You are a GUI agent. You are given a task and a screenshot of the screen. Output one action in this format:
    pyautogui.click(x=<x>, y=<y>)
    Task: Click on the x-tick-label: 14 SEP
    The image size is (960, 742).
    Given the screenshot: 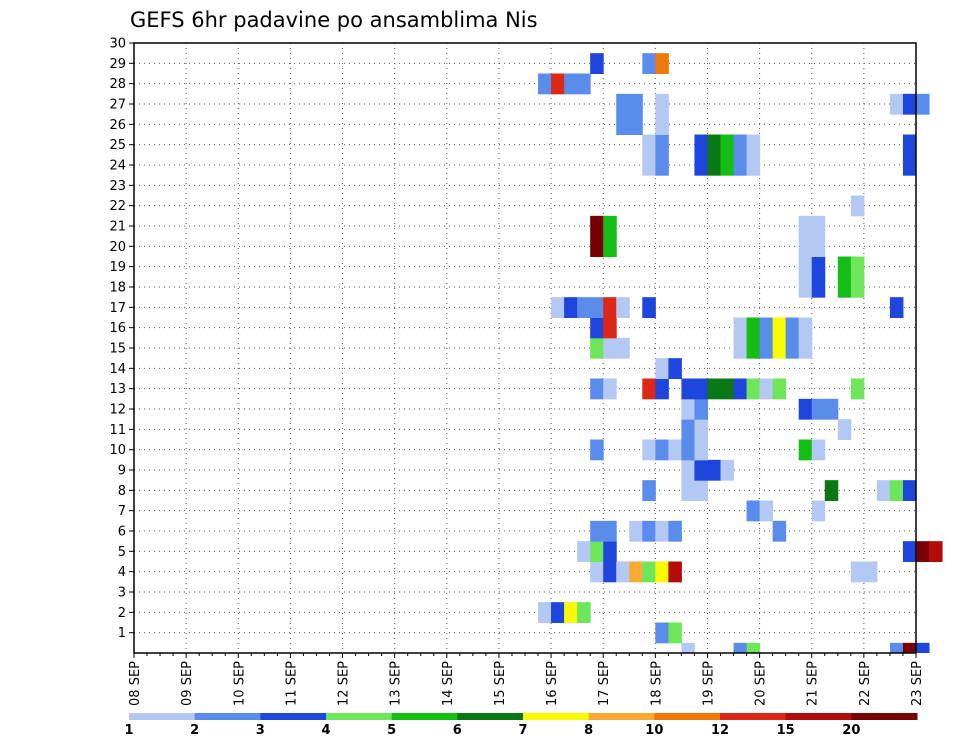 What is the action you would take?
    pyautogui.click(x=448, y=683)
    